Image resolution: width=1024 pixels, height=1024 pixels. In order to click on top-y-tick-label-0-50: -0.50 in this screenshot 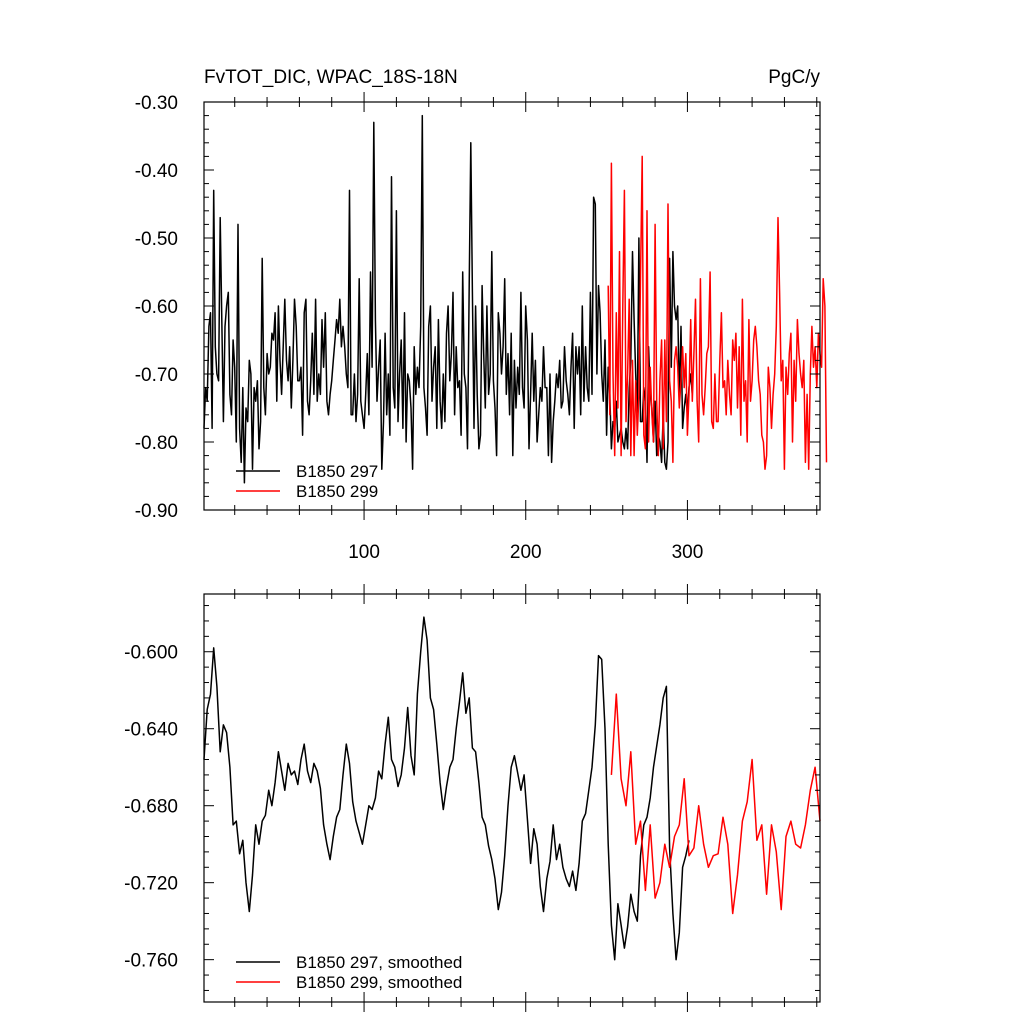, I will do `click(156, 239)`.